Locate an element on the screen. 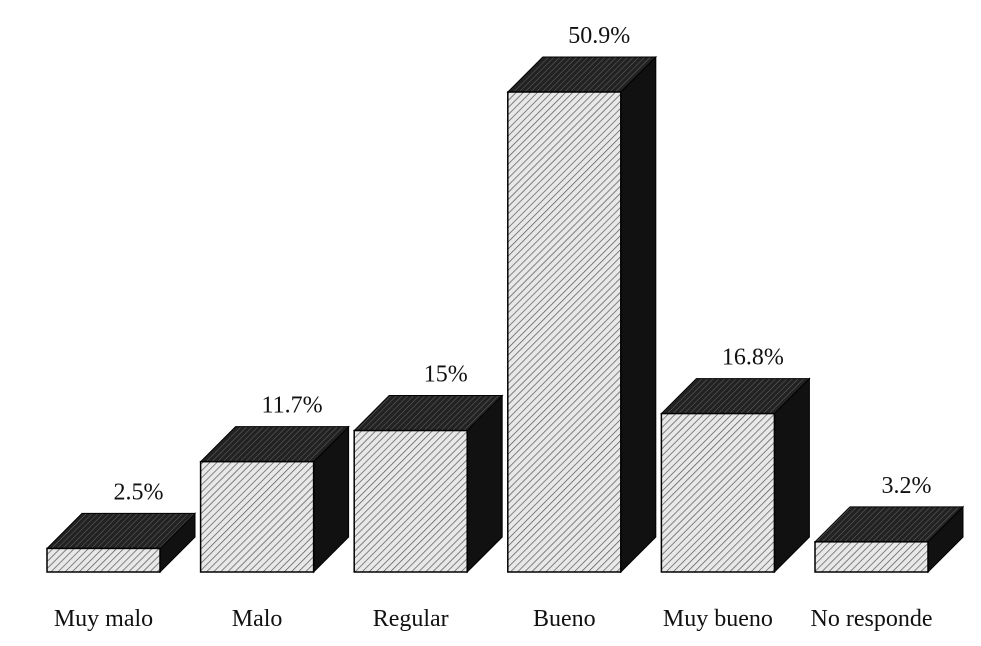 This screenshot has height=646, width=981. value-label: 11.7% is located at coordinates (292, 406).